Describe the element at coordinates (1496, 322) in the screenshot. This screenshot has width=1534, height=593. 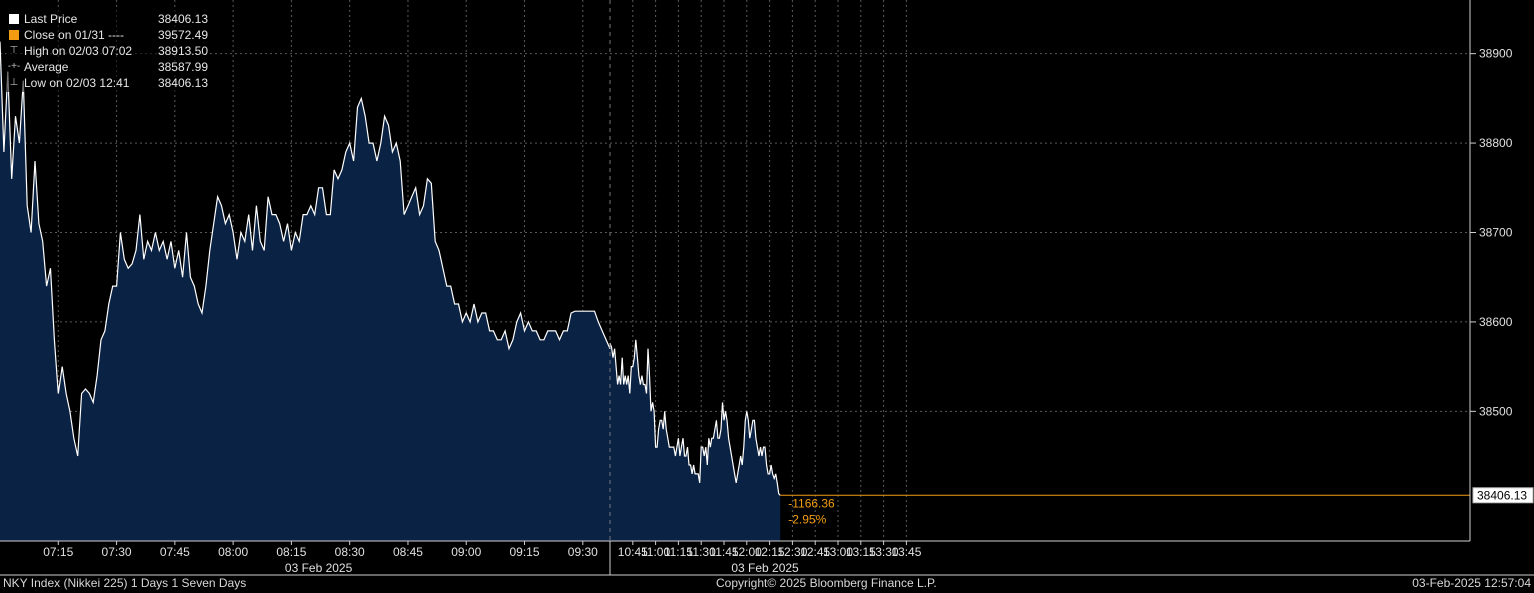
I see `y-tick-label: 38600` at that location.